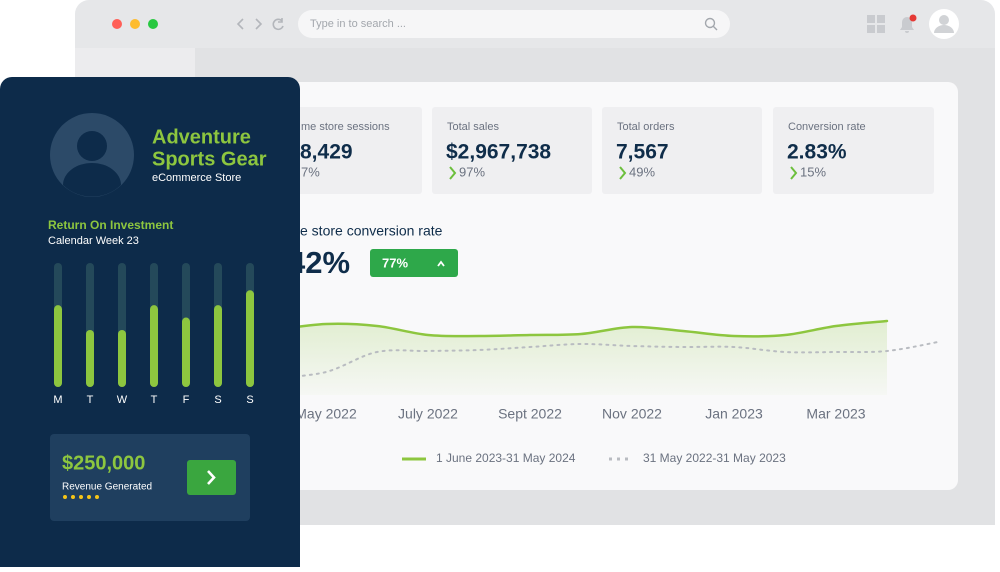  Describe the element at coordinates (135, 24) in the screenshot. I see `minimize-dot` at that location.